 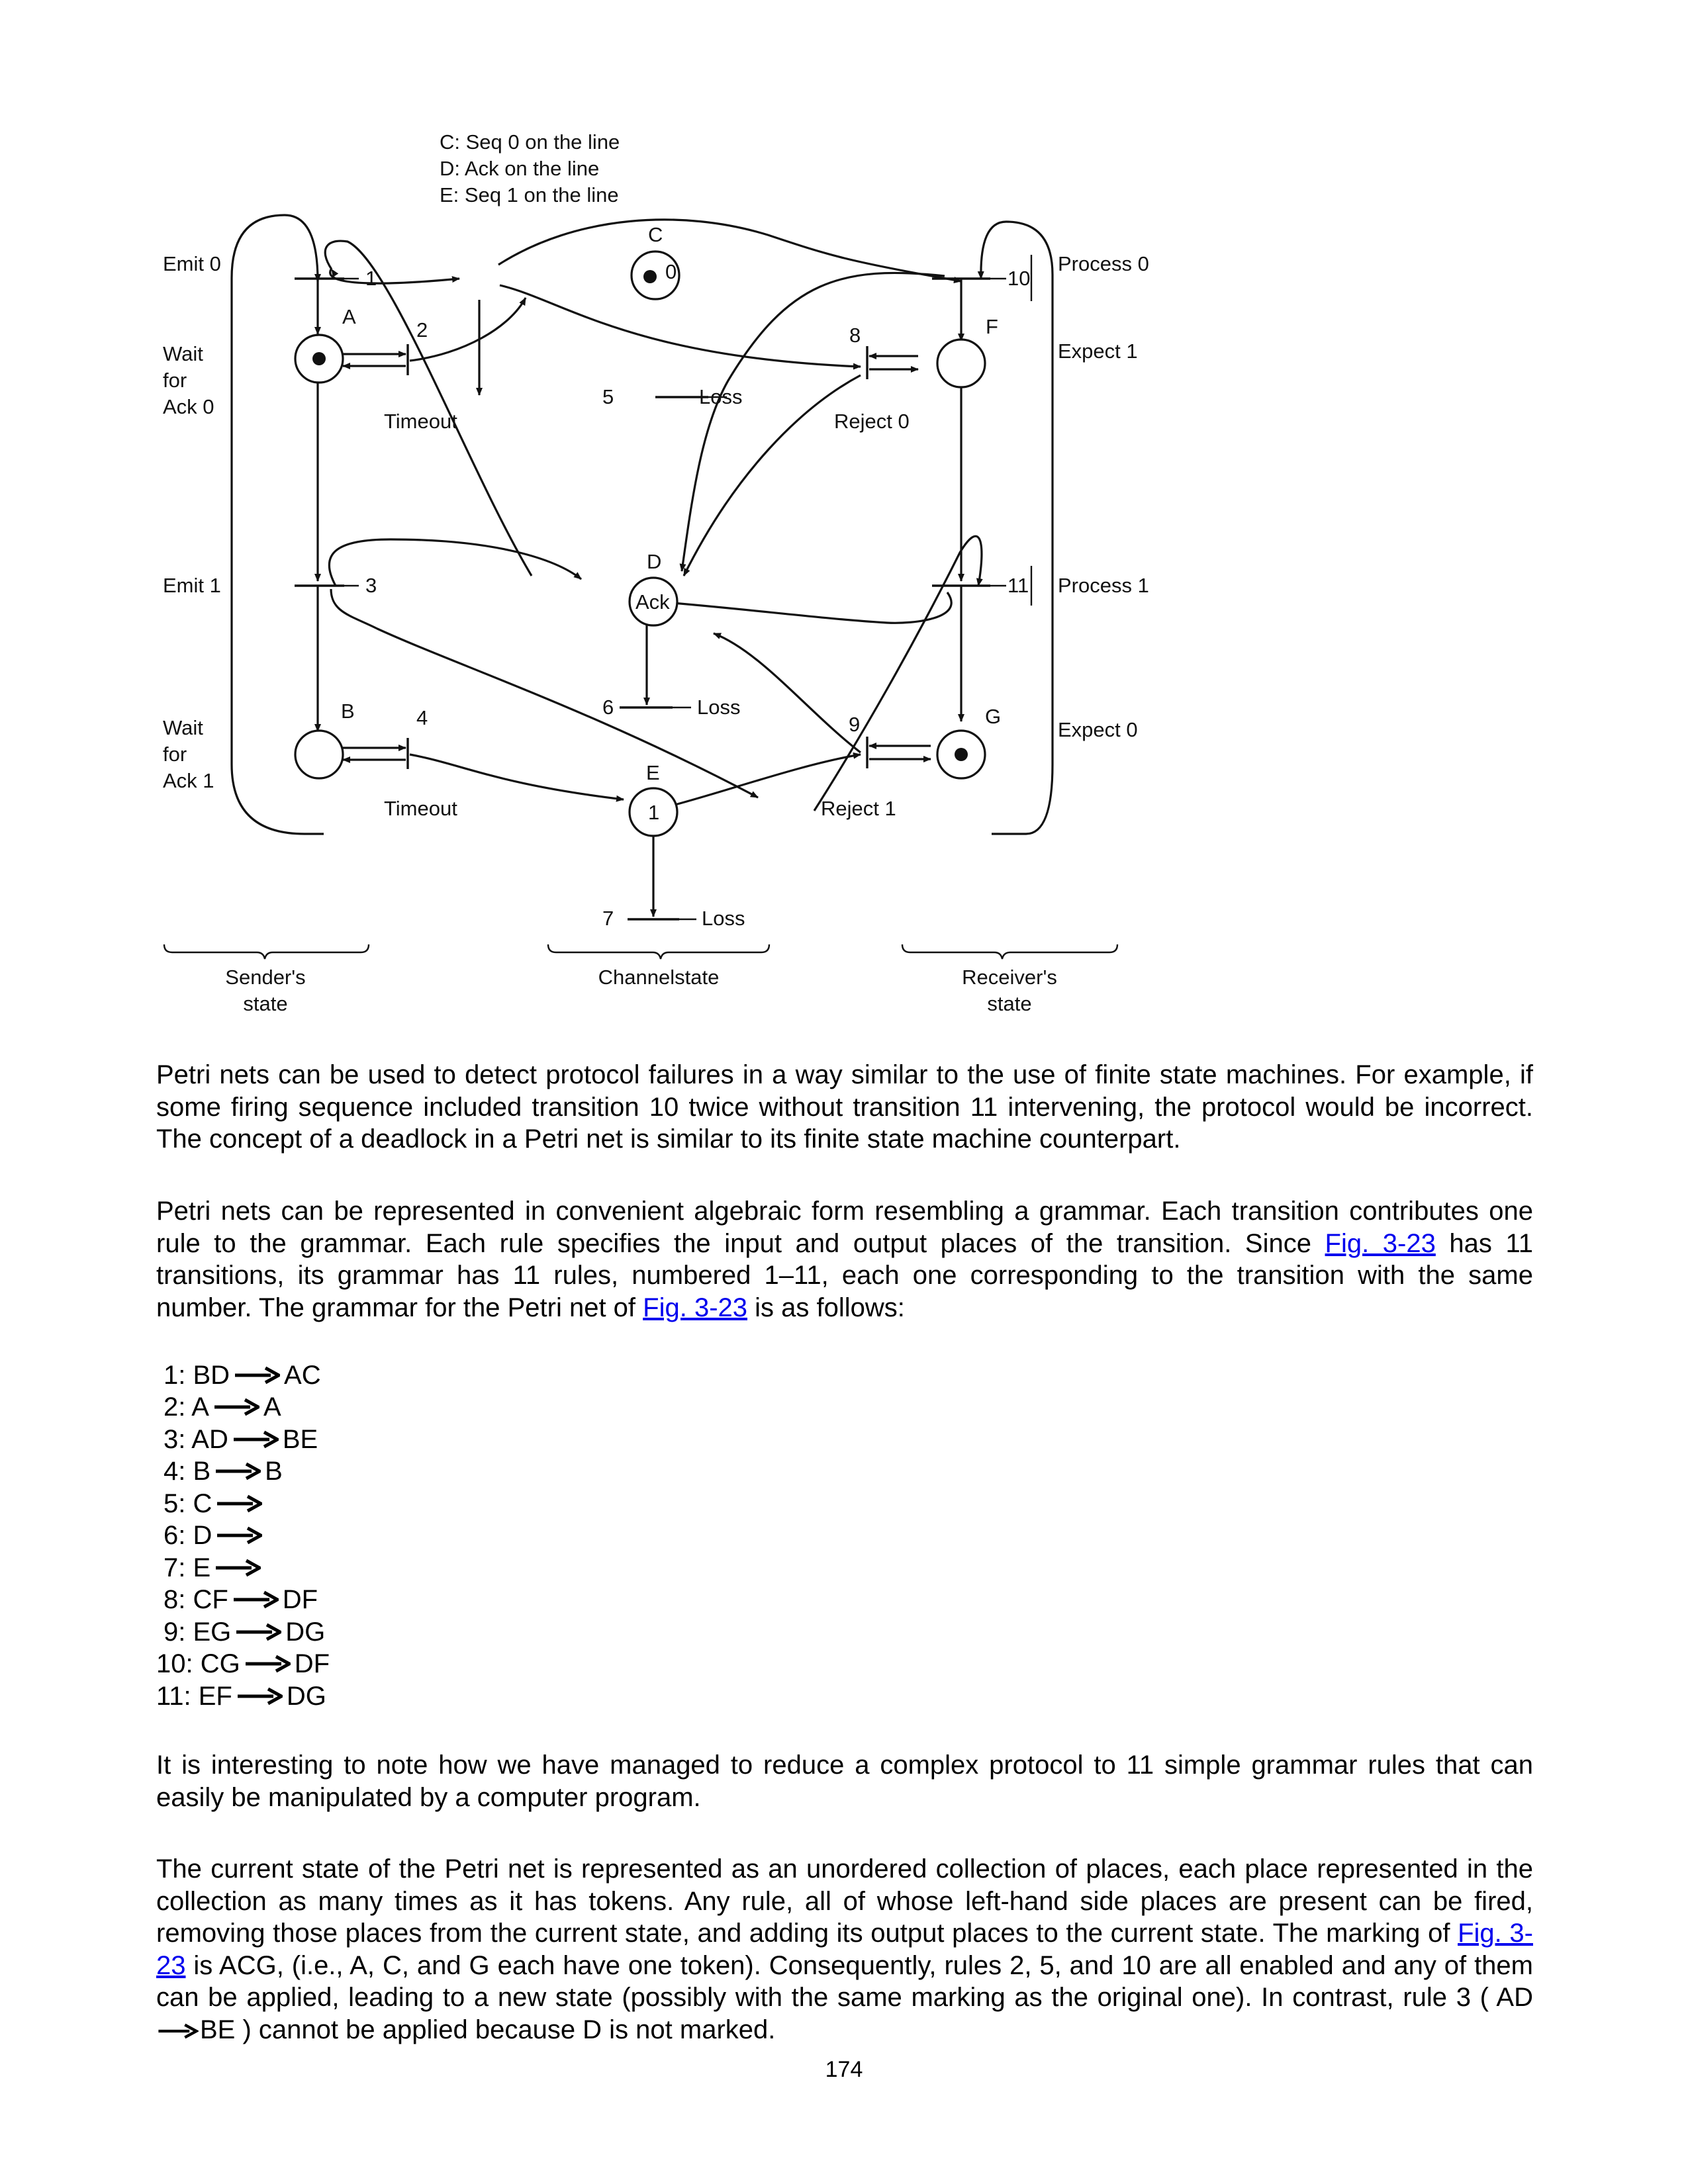 I want to click on arc-t11-to-d, so click(x=800, y=608).